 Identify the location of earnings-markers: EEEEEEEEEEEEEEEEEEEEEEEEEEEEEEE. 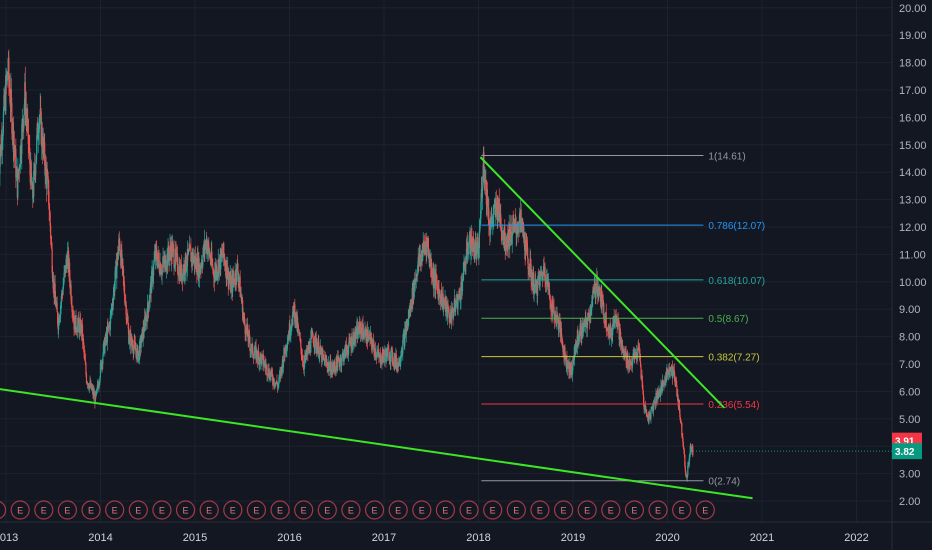
(357, 510).